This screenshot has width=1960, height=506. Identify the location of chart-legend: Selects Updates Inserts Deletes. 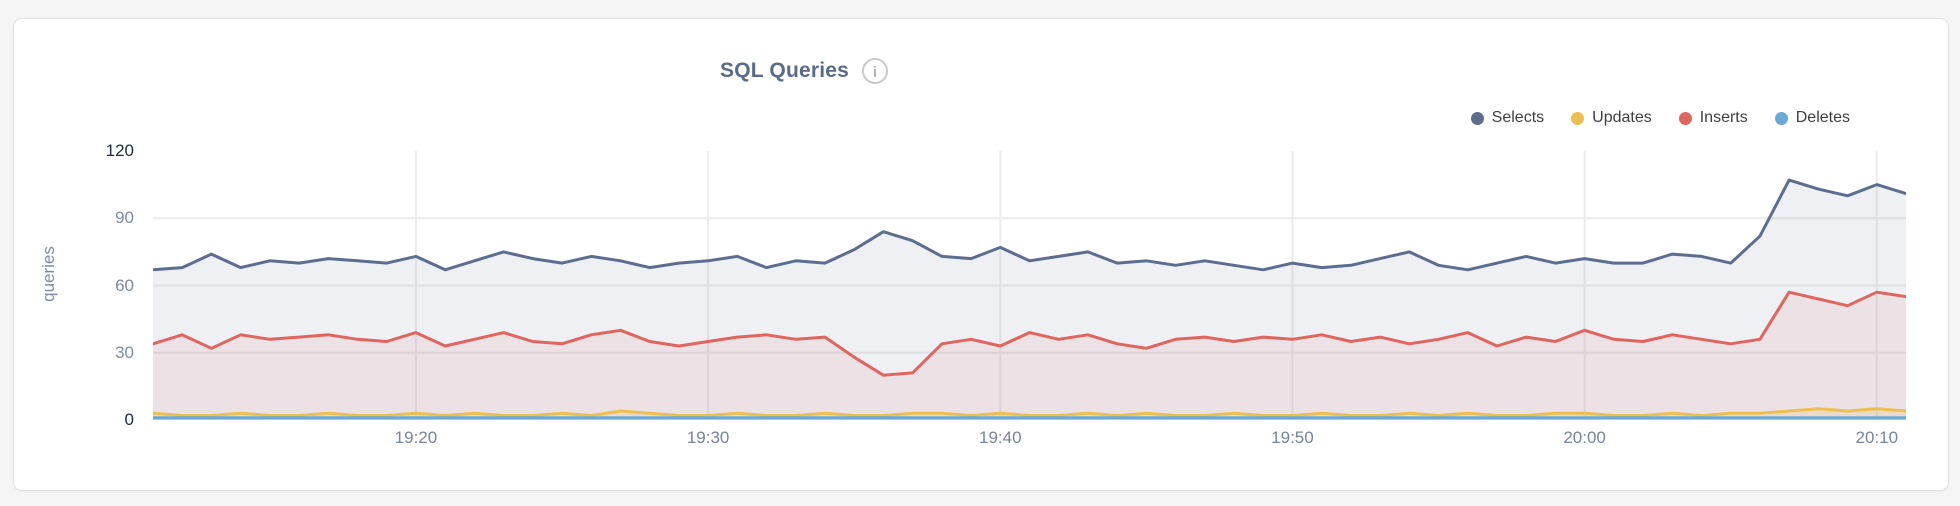
(1660, 118).